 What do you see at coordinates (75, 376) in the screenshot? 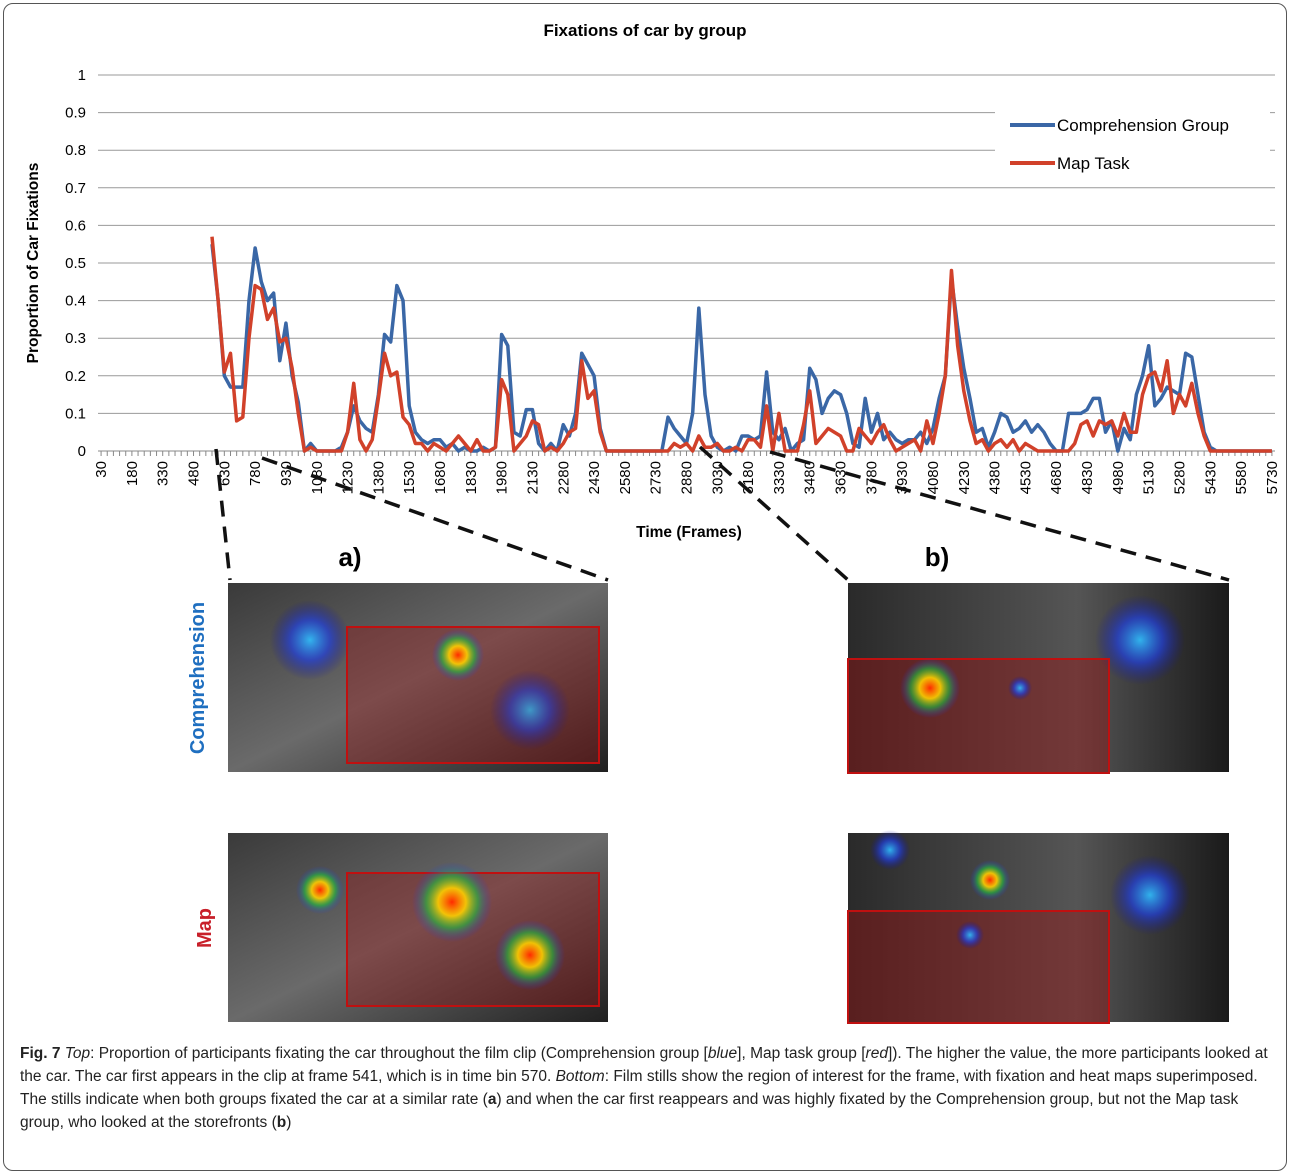
I see `y-tick-label: 0.2` at bounding box center [75, 376].